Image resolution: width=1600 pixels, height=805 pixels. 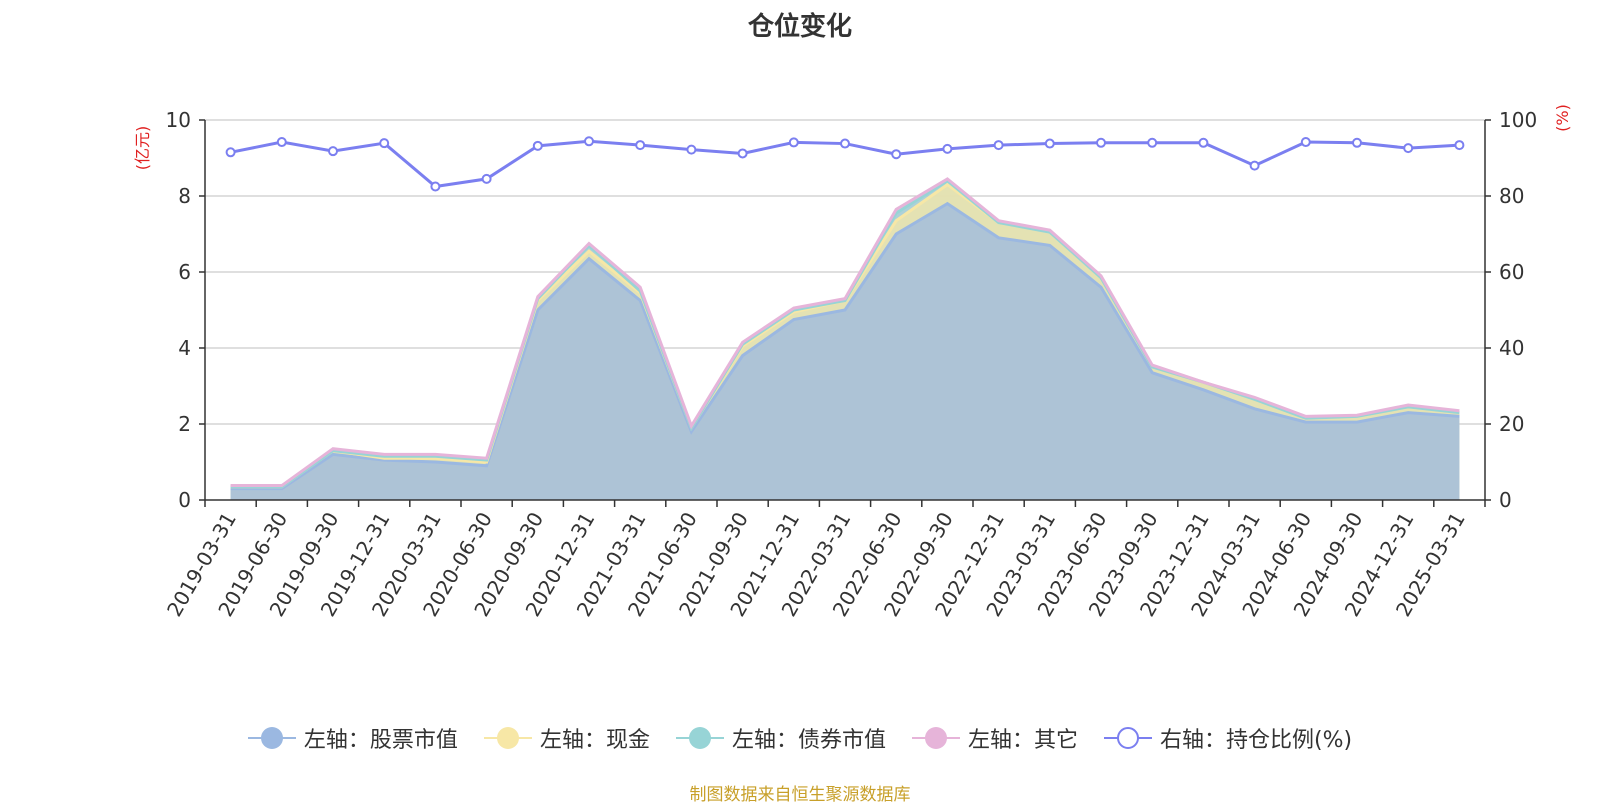 I want to click on right-tick-label: 80, so click(x=1511, y=196).